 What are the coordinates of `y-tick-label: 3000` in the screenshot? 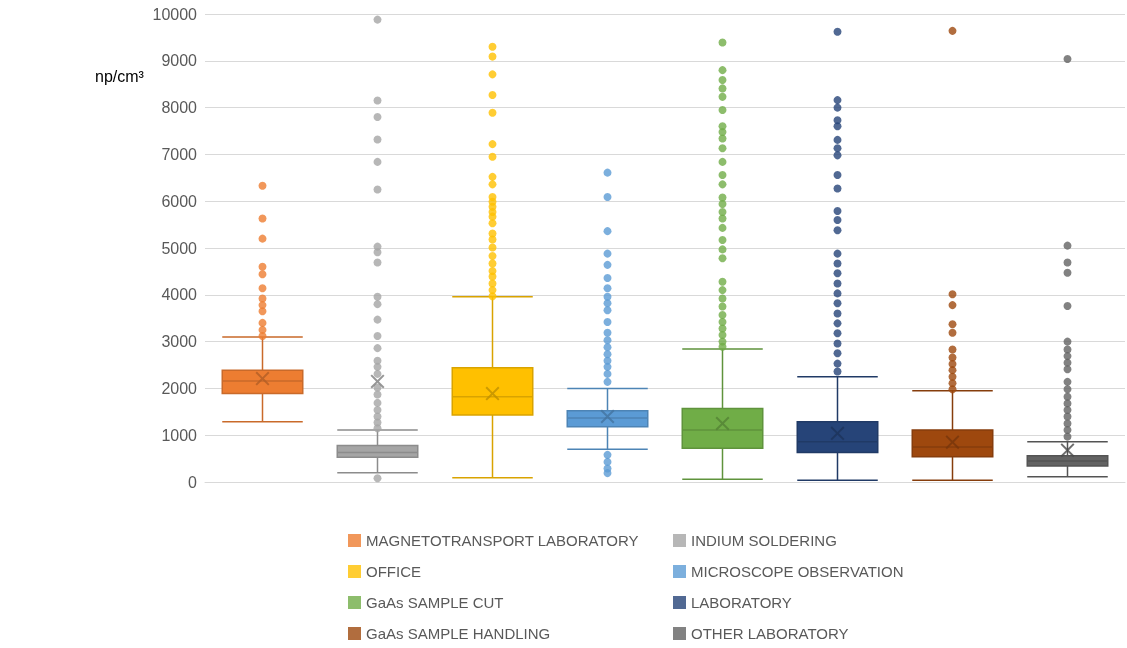 It's located at (179, 342).